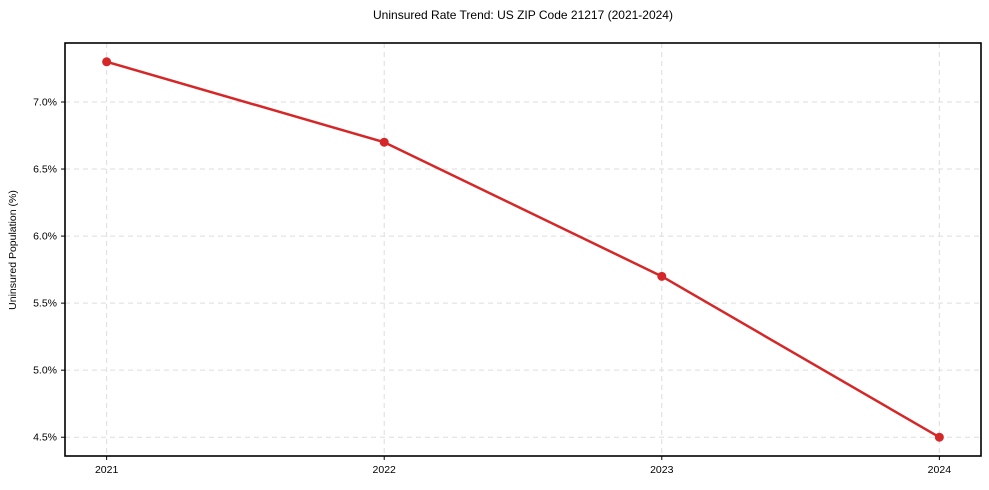 The height and width of the screenshot is (490, 989). I want to click on y-tick-label: 4.5%, so click(45, 438).